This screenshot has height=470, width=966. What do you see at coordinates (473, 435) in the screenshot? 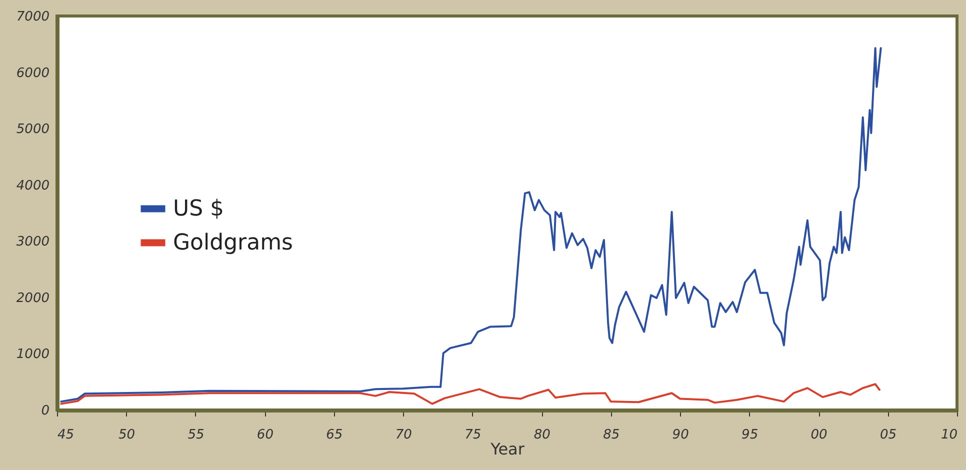
I see `x-tick-label: 75` at bounding box center [473, 435].